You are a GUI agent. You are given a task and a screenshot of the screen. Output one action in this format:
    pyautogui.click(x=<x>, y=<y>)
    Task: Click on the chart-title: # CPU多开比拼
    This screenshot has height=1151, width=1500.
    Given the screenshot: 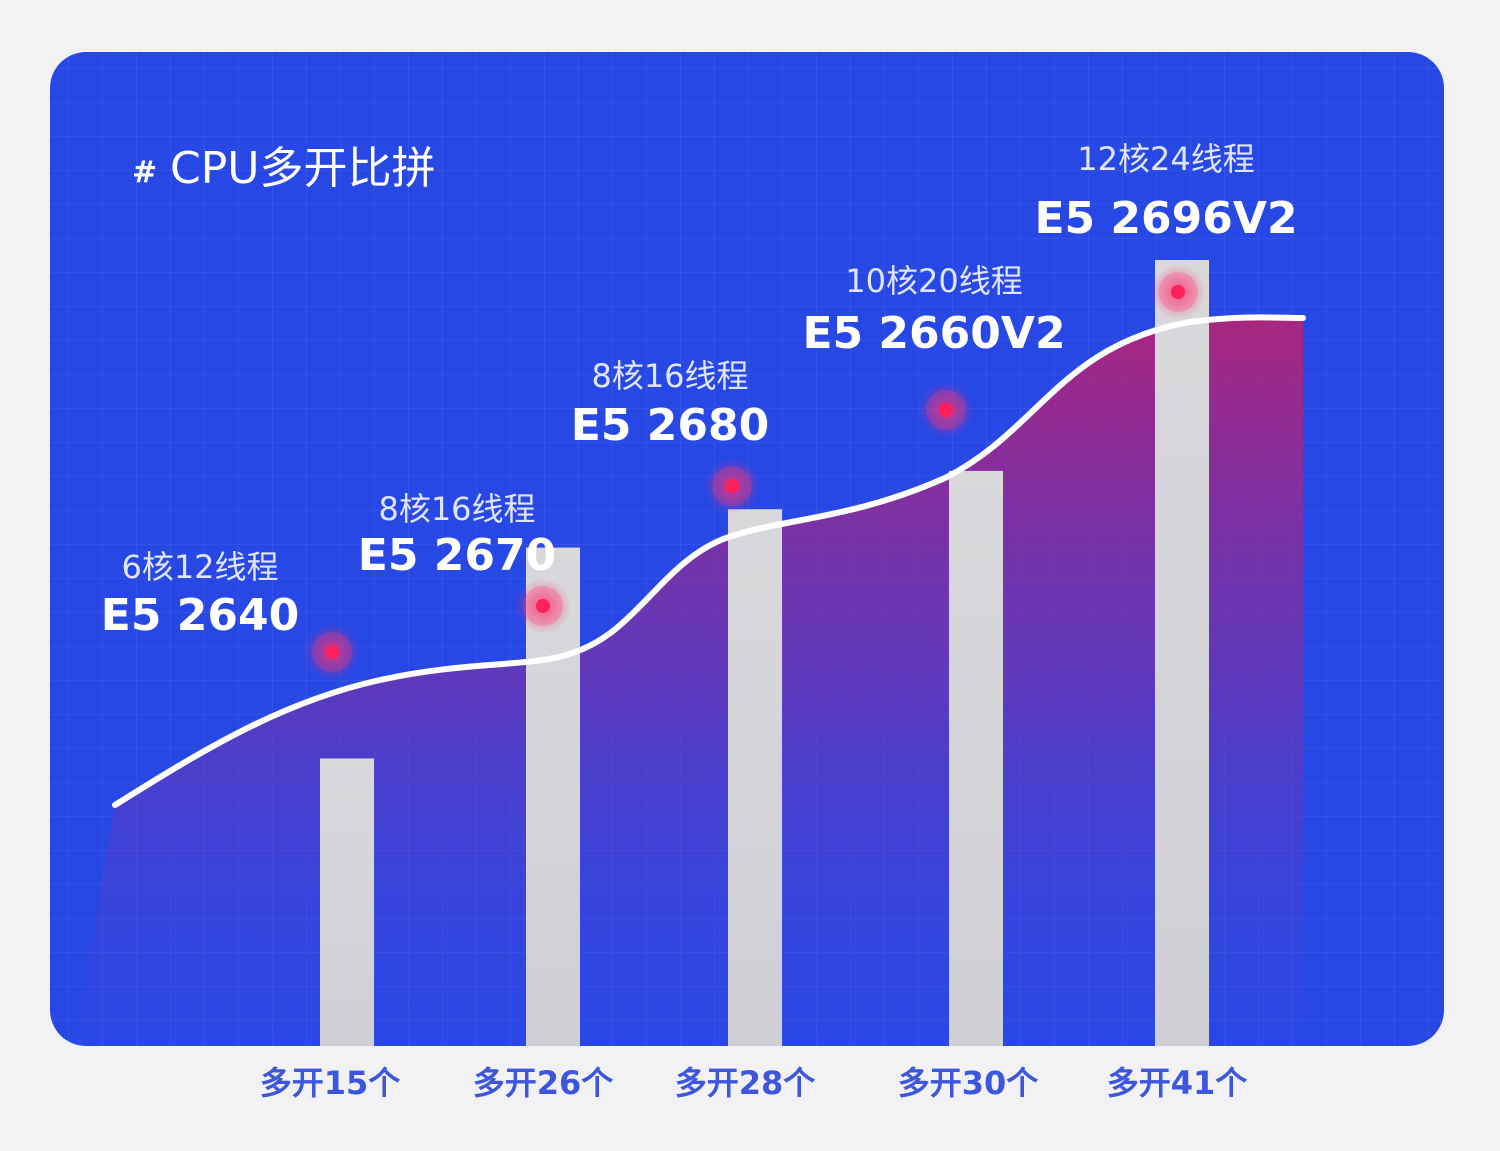 What is the action you would take?
    pyautogui.click(x=283, y=168)
    